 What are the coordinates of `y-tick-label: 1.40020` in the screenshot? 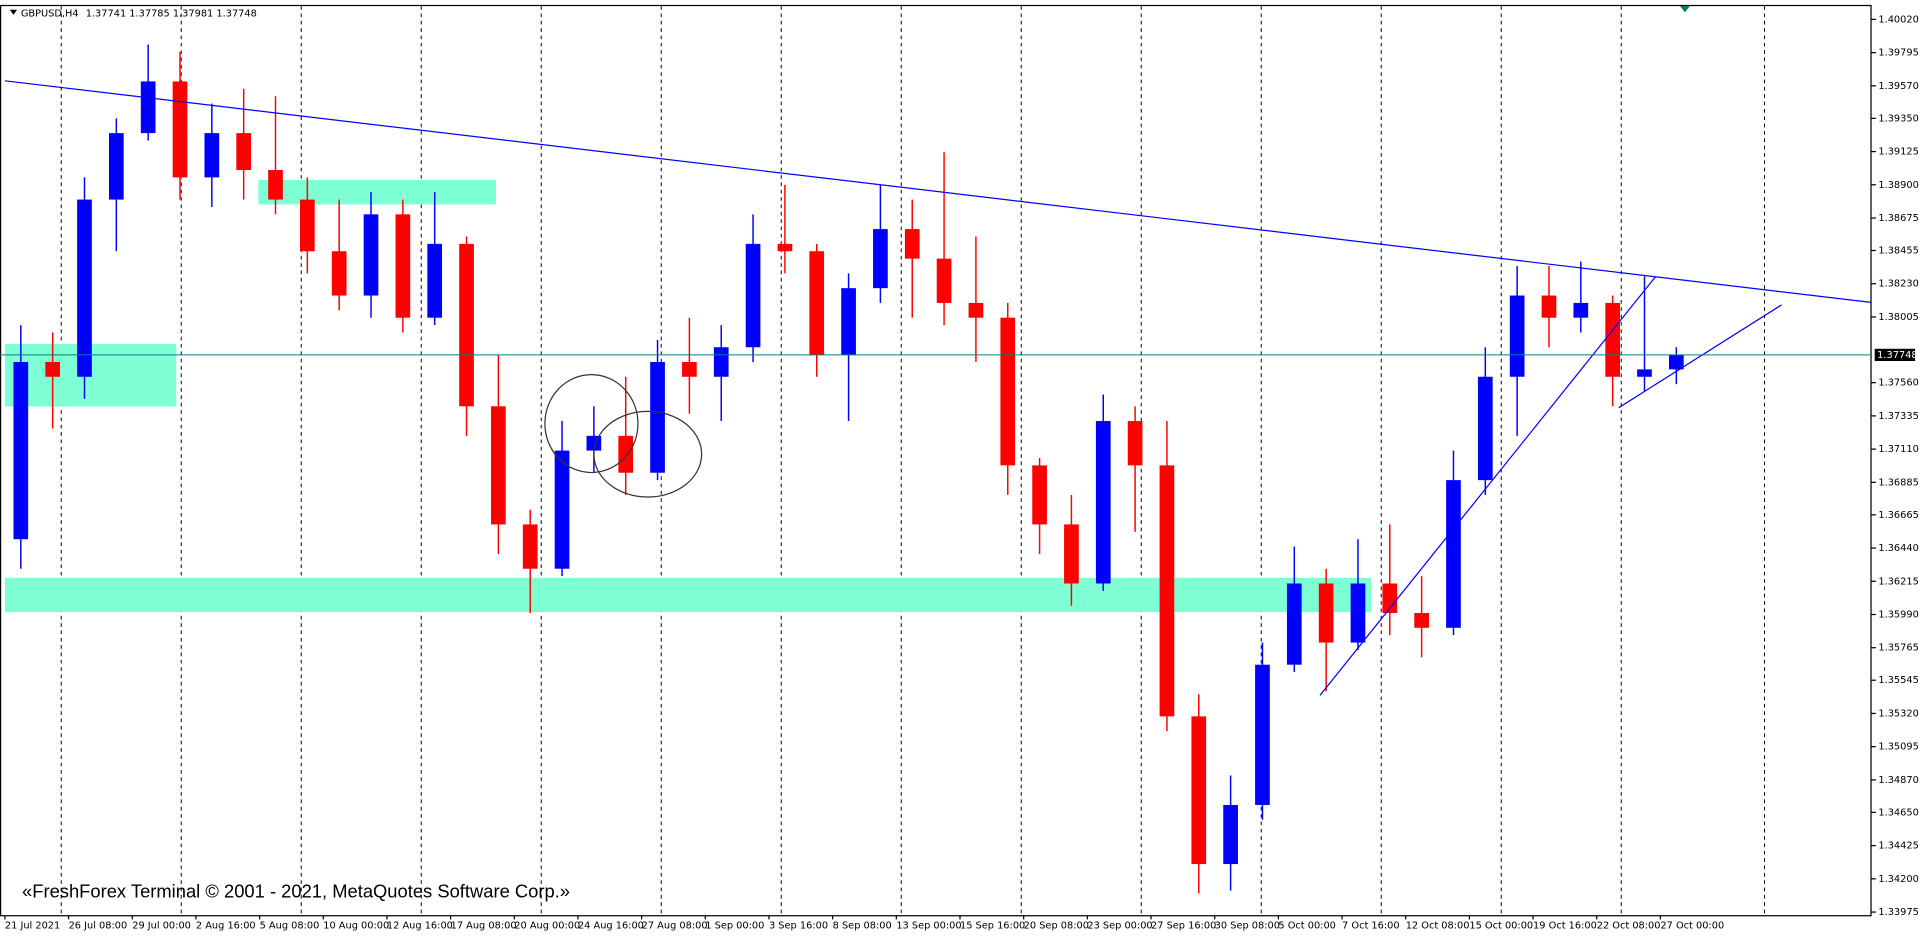 It's located at (1898, 19).